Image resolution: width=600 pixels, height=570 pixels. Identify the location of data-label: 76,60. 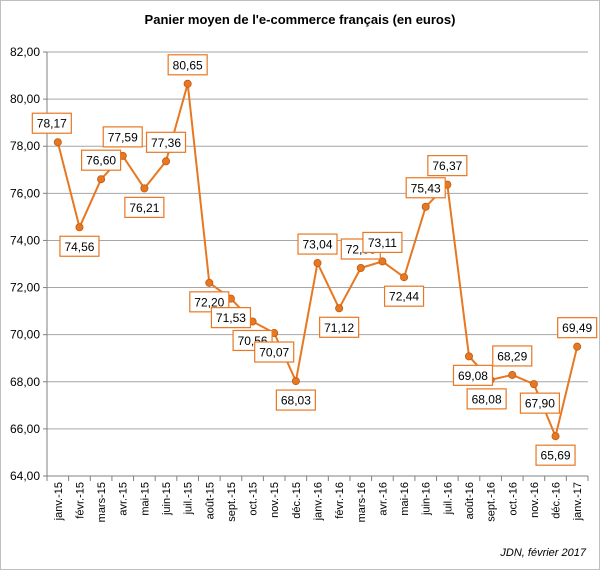
(101, 160).